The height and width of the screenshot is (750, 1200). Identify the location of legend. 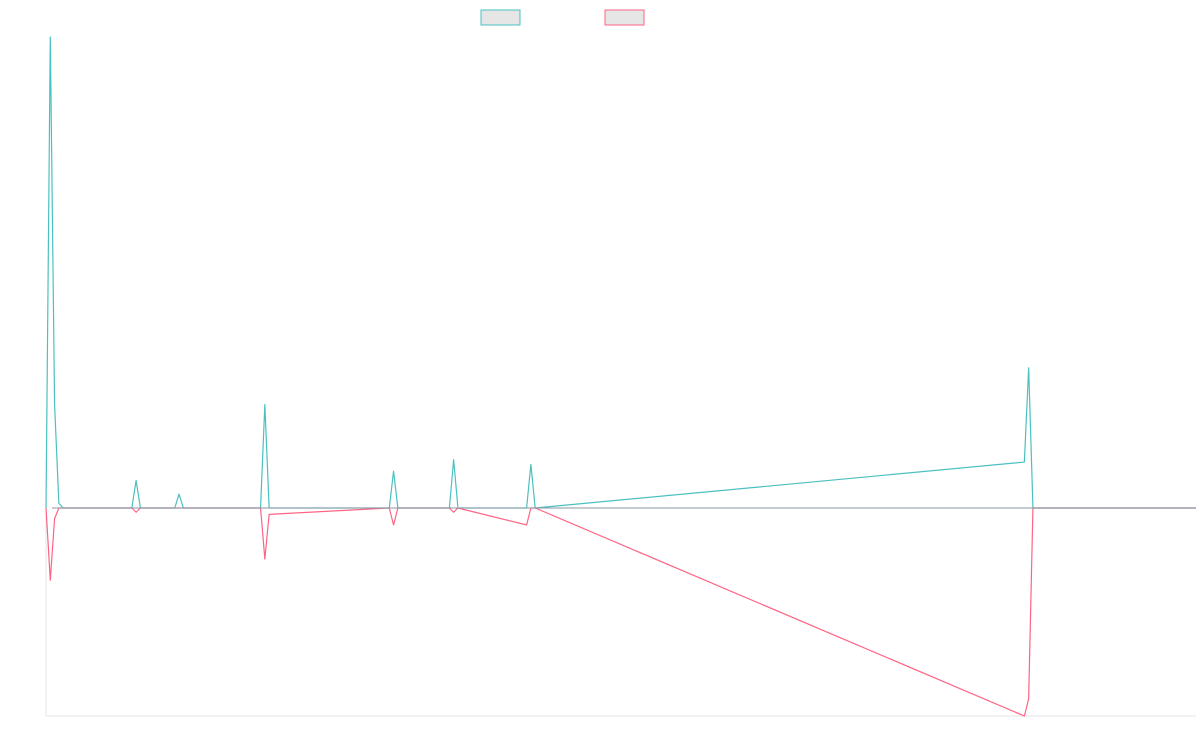
(562, 17).